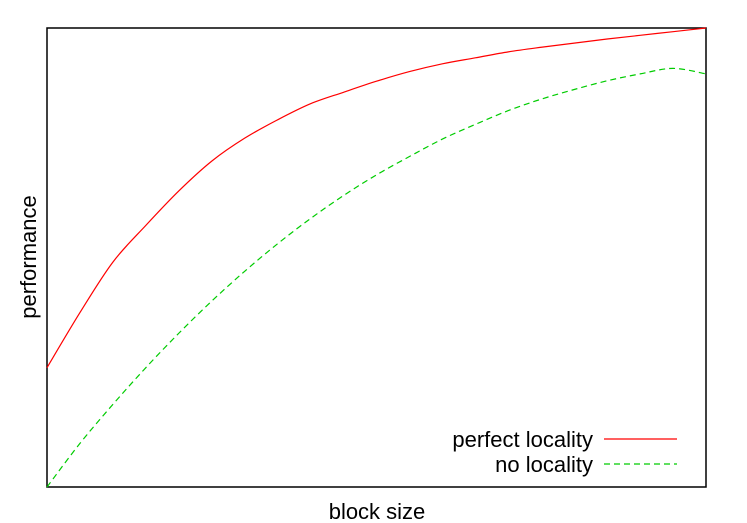  I want to click on legend-label-perfect-locality: perfect locality, so click(522, 439).